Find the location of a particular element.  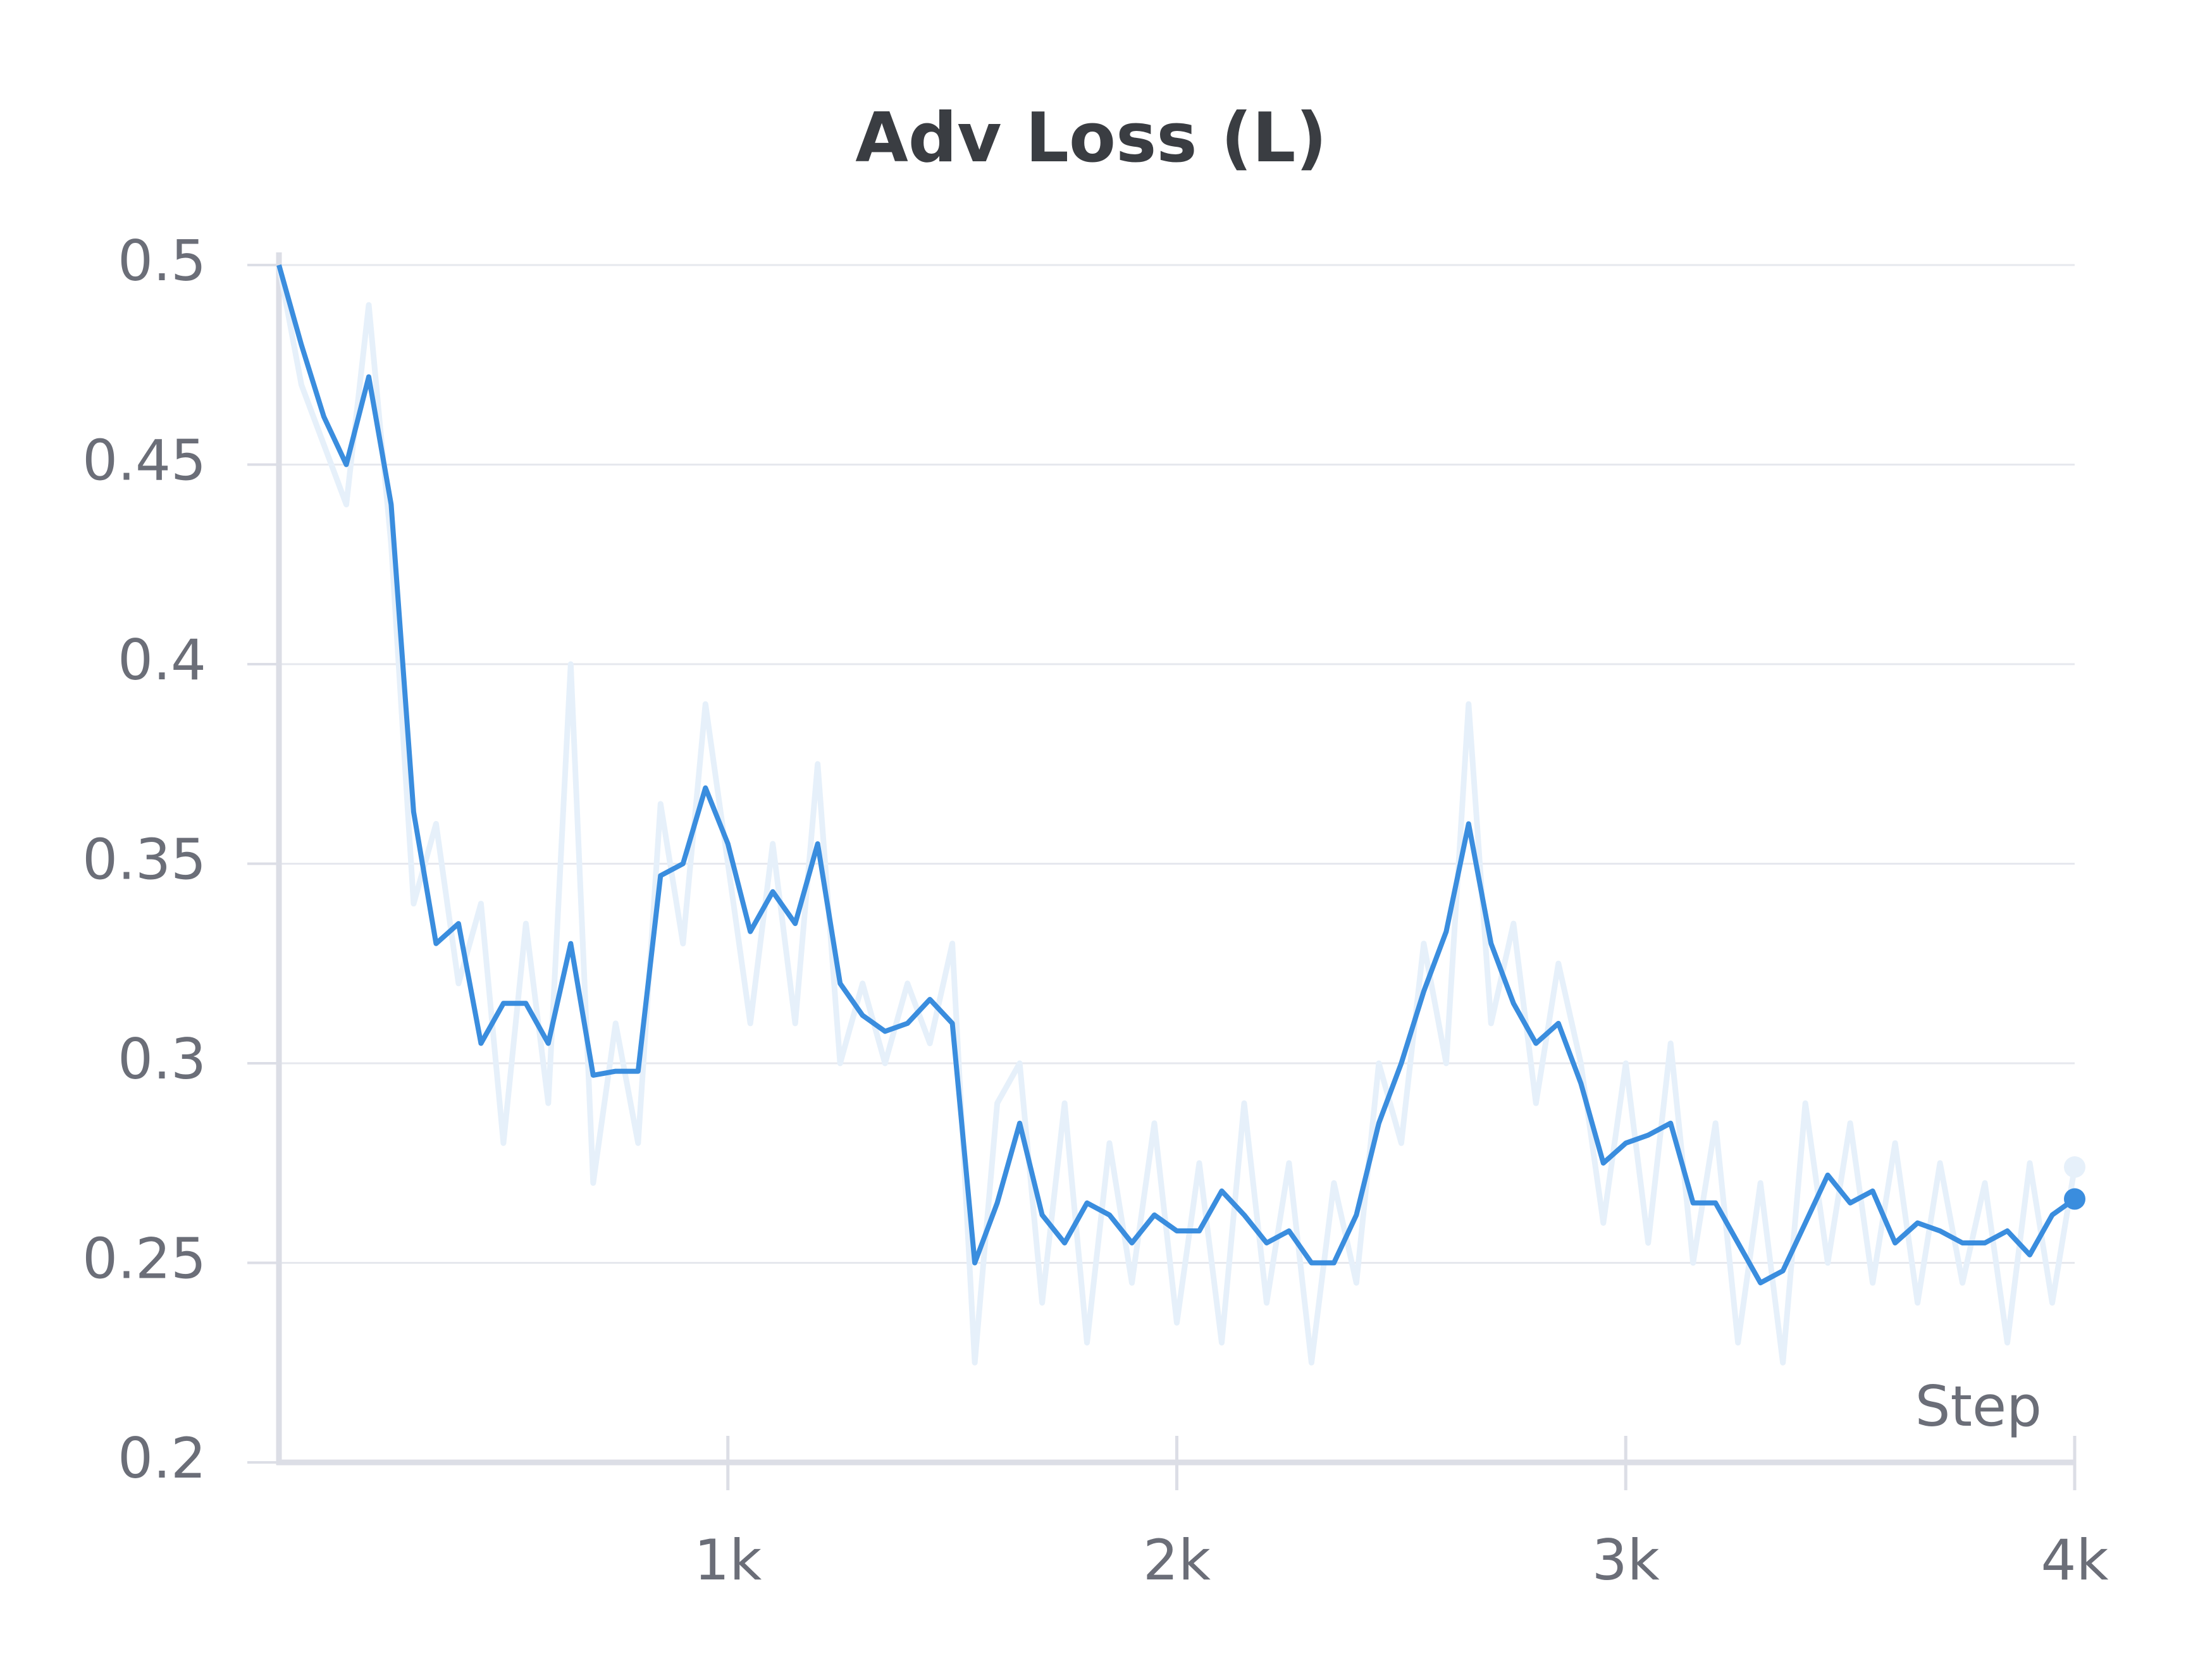

x-tick-label: 3k is located at coordinates (1626, 1560).